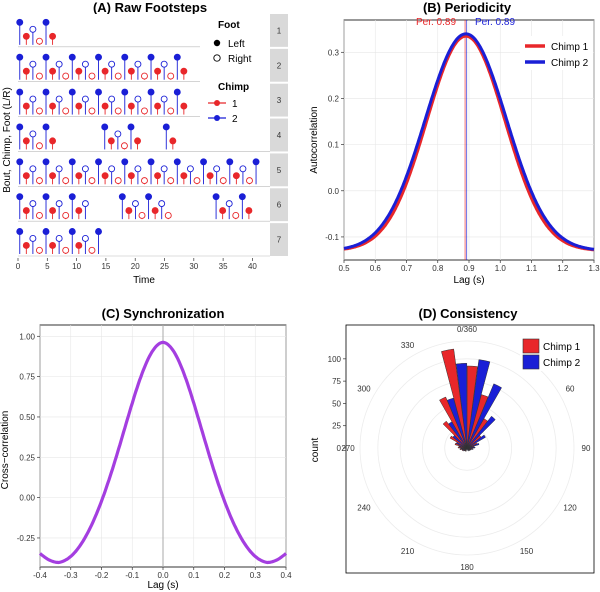 The width and height of the screenshot is (600, 592). What do you see at coordinates (438, 268) in the screenshot?
I see `x-tick-label: 0.8` at bounding box center [438, 268].